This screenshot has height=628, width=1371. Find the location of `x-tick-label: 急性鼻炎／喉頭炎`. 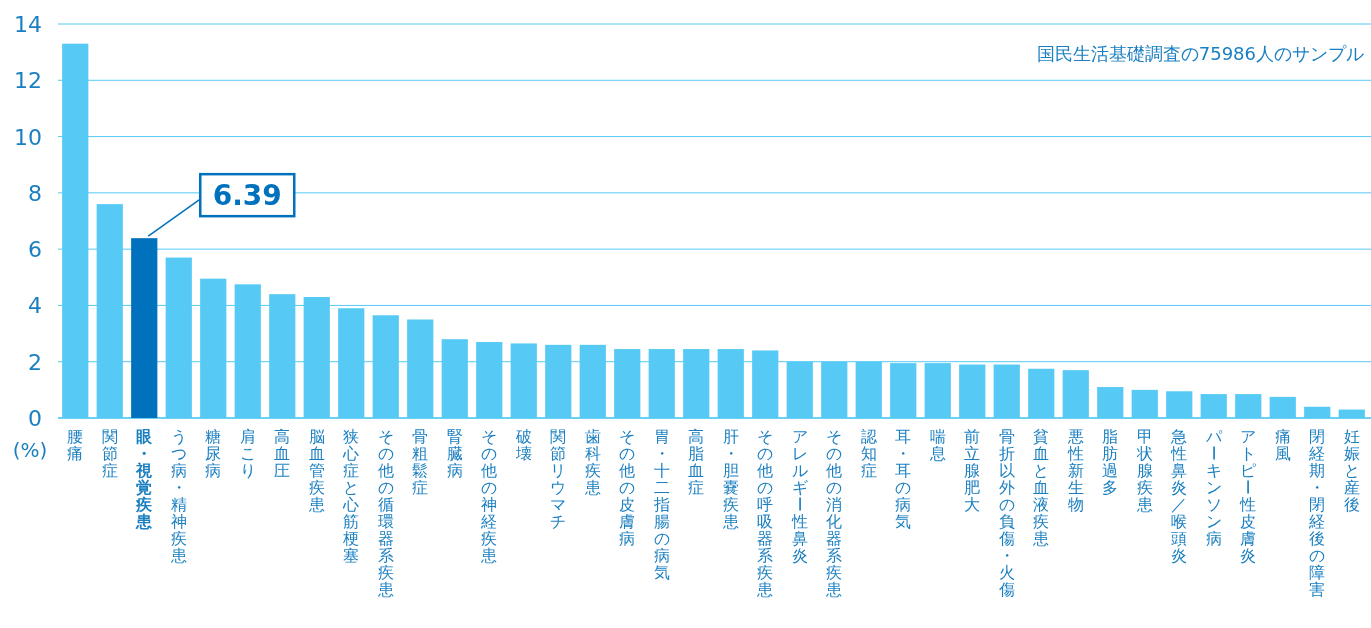

x-tick-label: 急性鼻炎／喉頭炎 is located at coordinates (1179, 496).